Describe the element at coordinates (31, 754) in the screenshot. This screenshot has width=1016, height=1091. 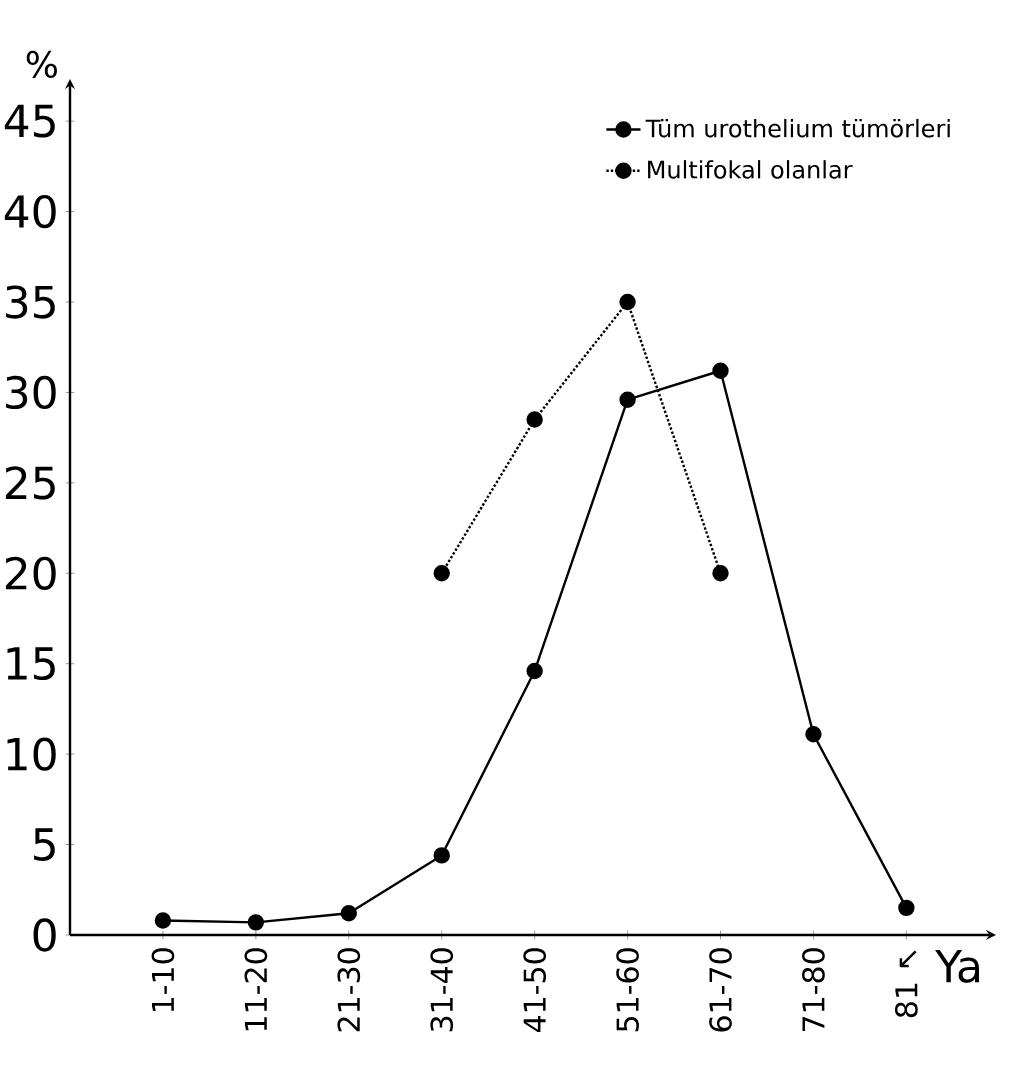
I see `y-tick-label: 10` at that location.